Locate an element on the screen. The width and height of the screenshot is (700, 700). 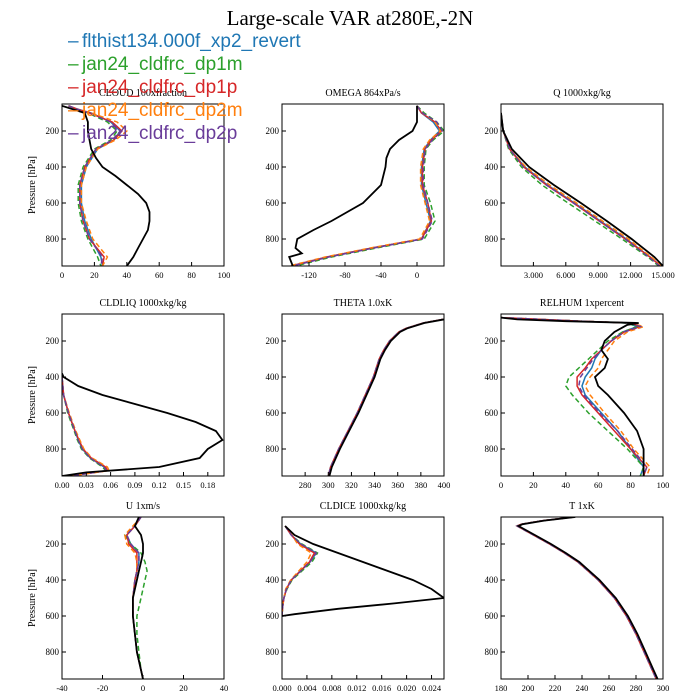
x-tick-label: 200 is located at coordinates (528, 688).